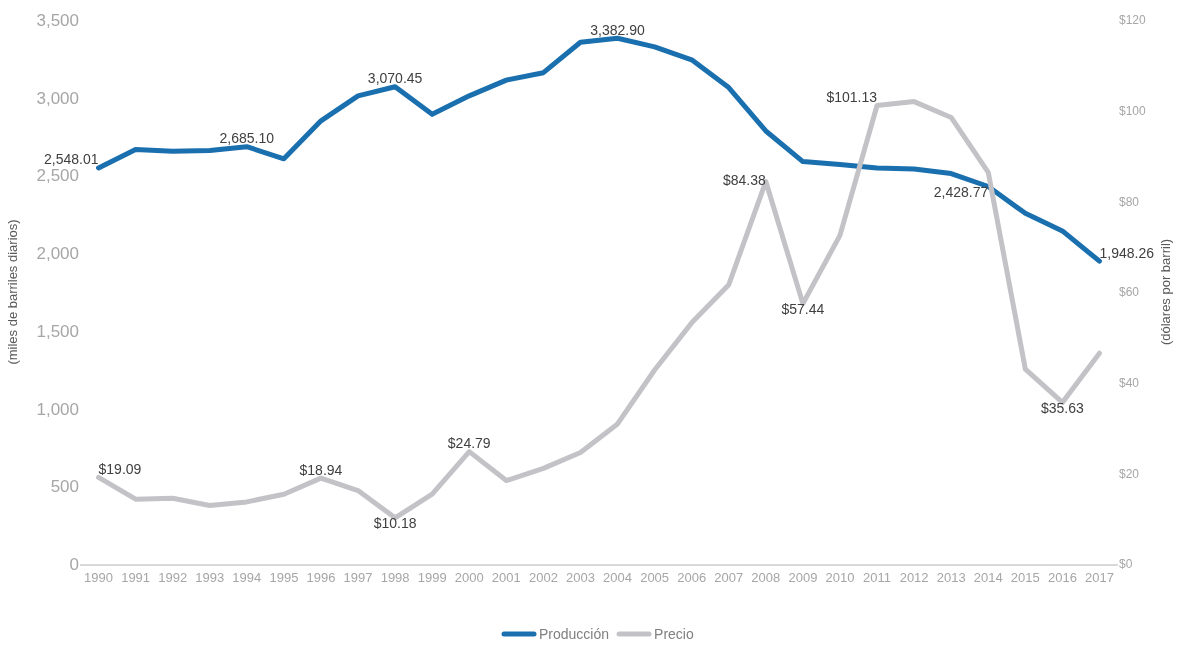  What do you see at coordinates (914, 577) in the screenshot?
I see `x-tick-label: 2012` at bounding box center [914, 577].